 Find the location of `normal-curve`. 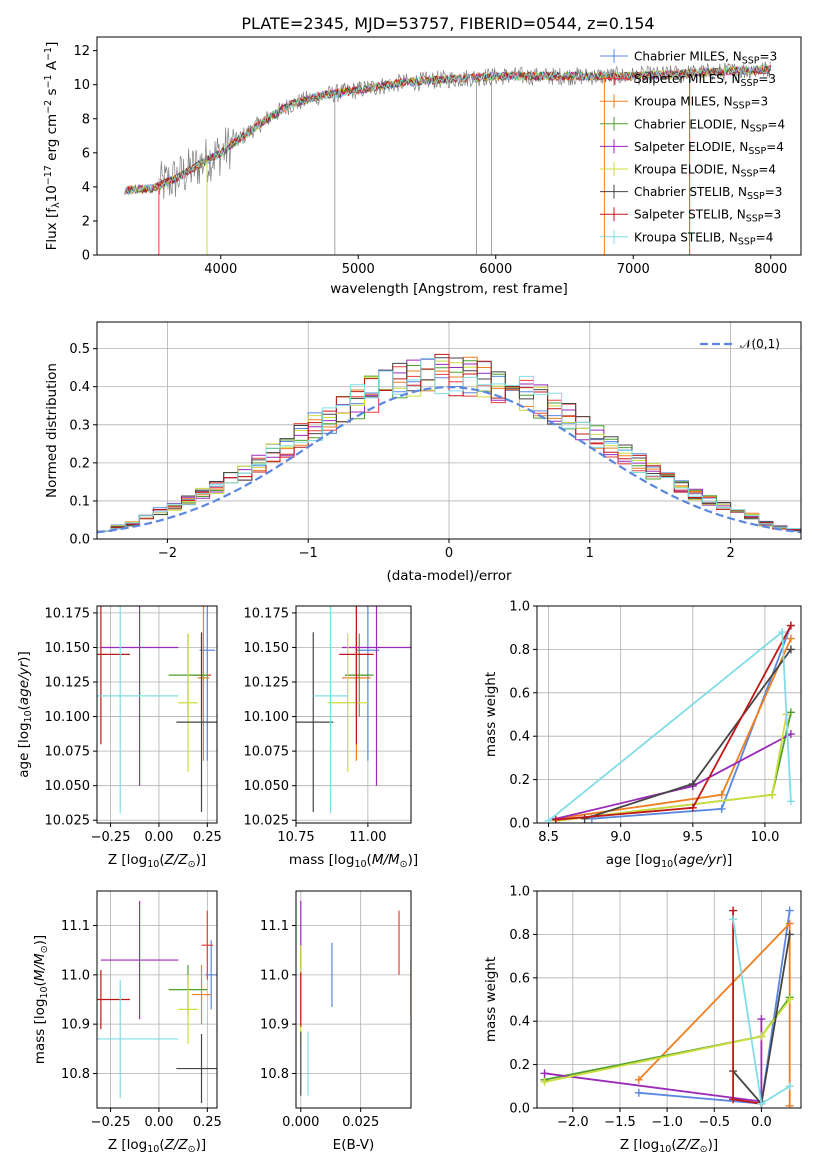

normal-curve is located at coordinates (449, 459).